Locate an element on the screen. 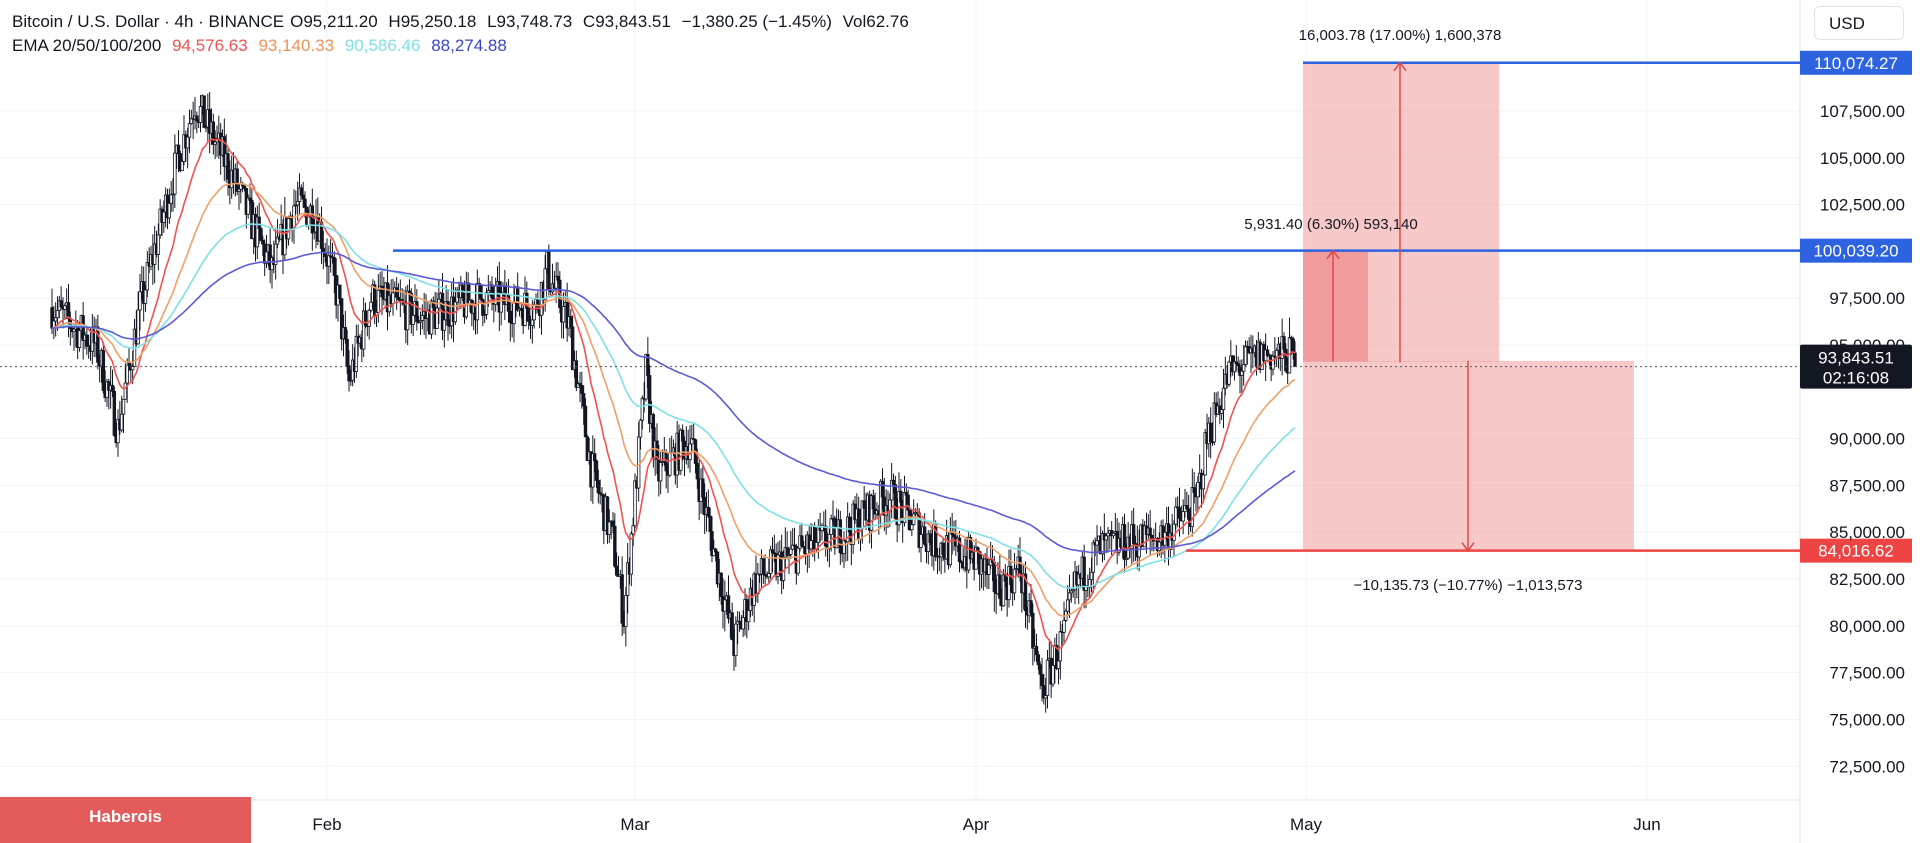 The image size is (1920, 843). price-tick-label: 72,500.00 is located at coordinates (1867, 766).